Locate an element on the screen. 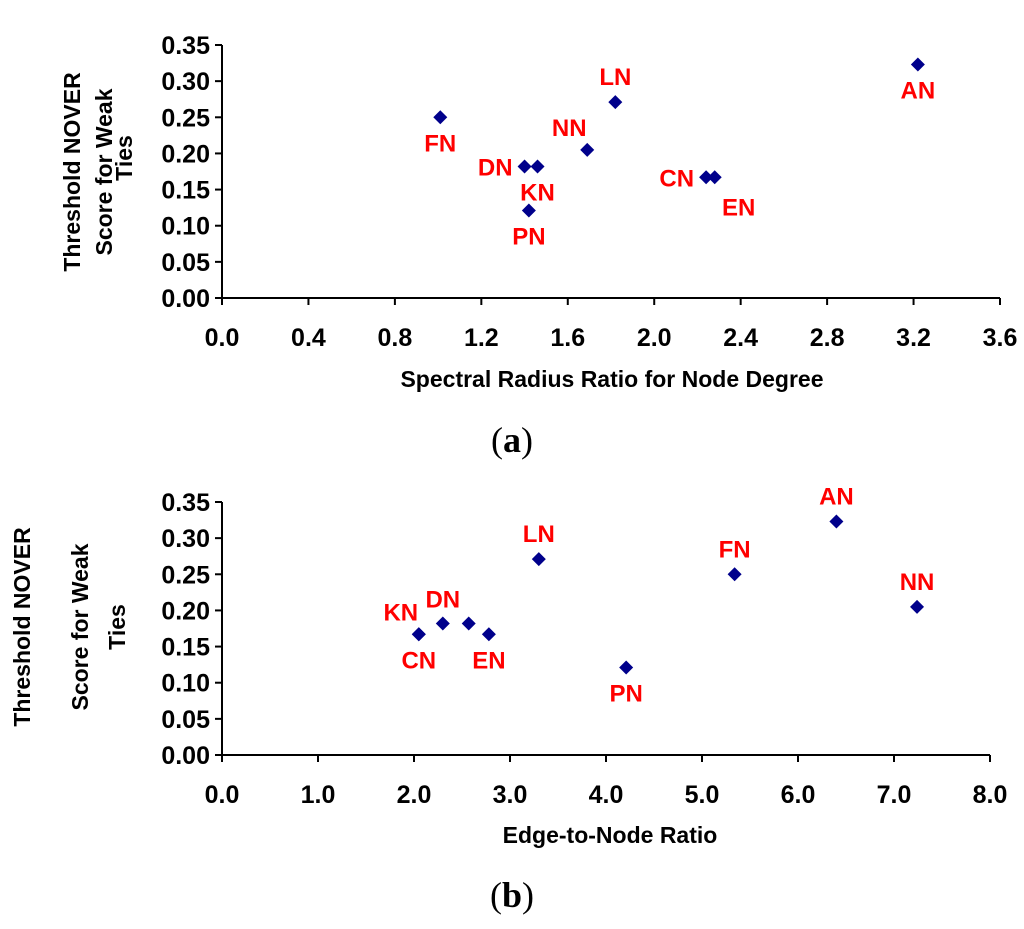 The image size is (1024, 929). x-tick-label: 8.0 is located at coordinates (990, 795).